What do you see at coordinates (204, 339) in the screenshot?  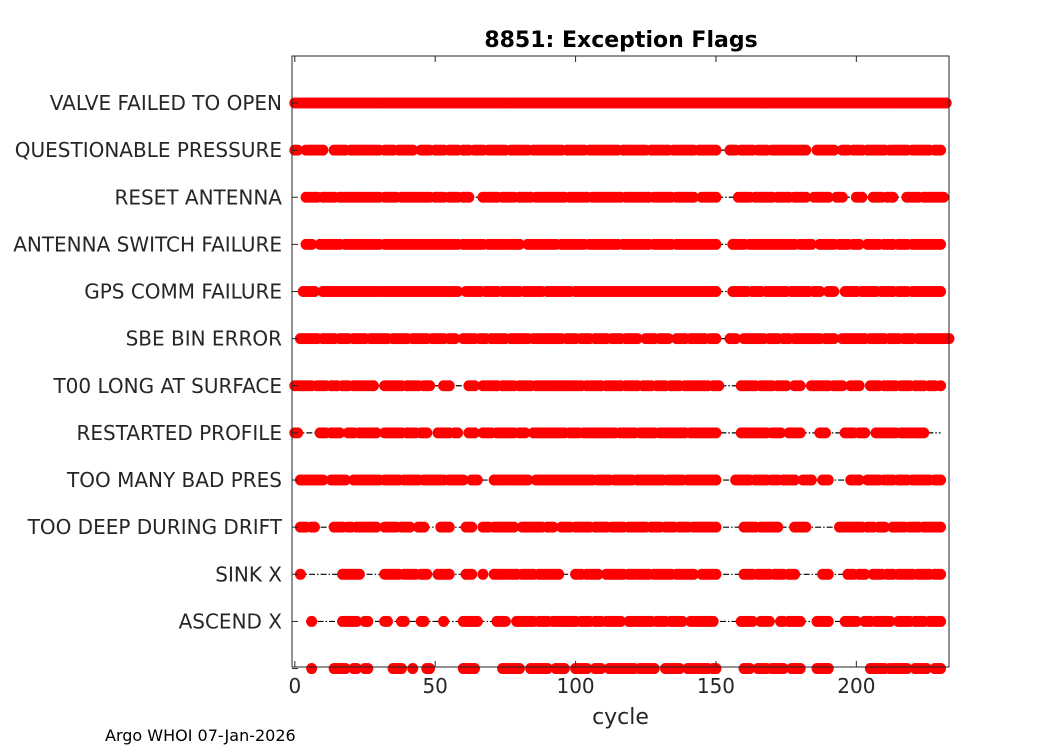 I see `y-tick-label: SBE BIN ERROR` at bounding box center [204, 339].